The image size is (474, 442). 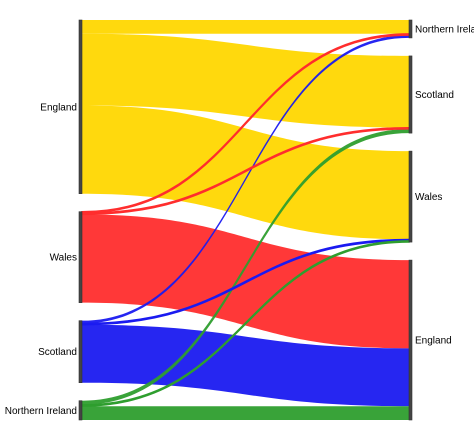 What do you see at coordinates (410, 94) in the screenshot?
I see `target-node-scotland` at bounding box center [410, 94].